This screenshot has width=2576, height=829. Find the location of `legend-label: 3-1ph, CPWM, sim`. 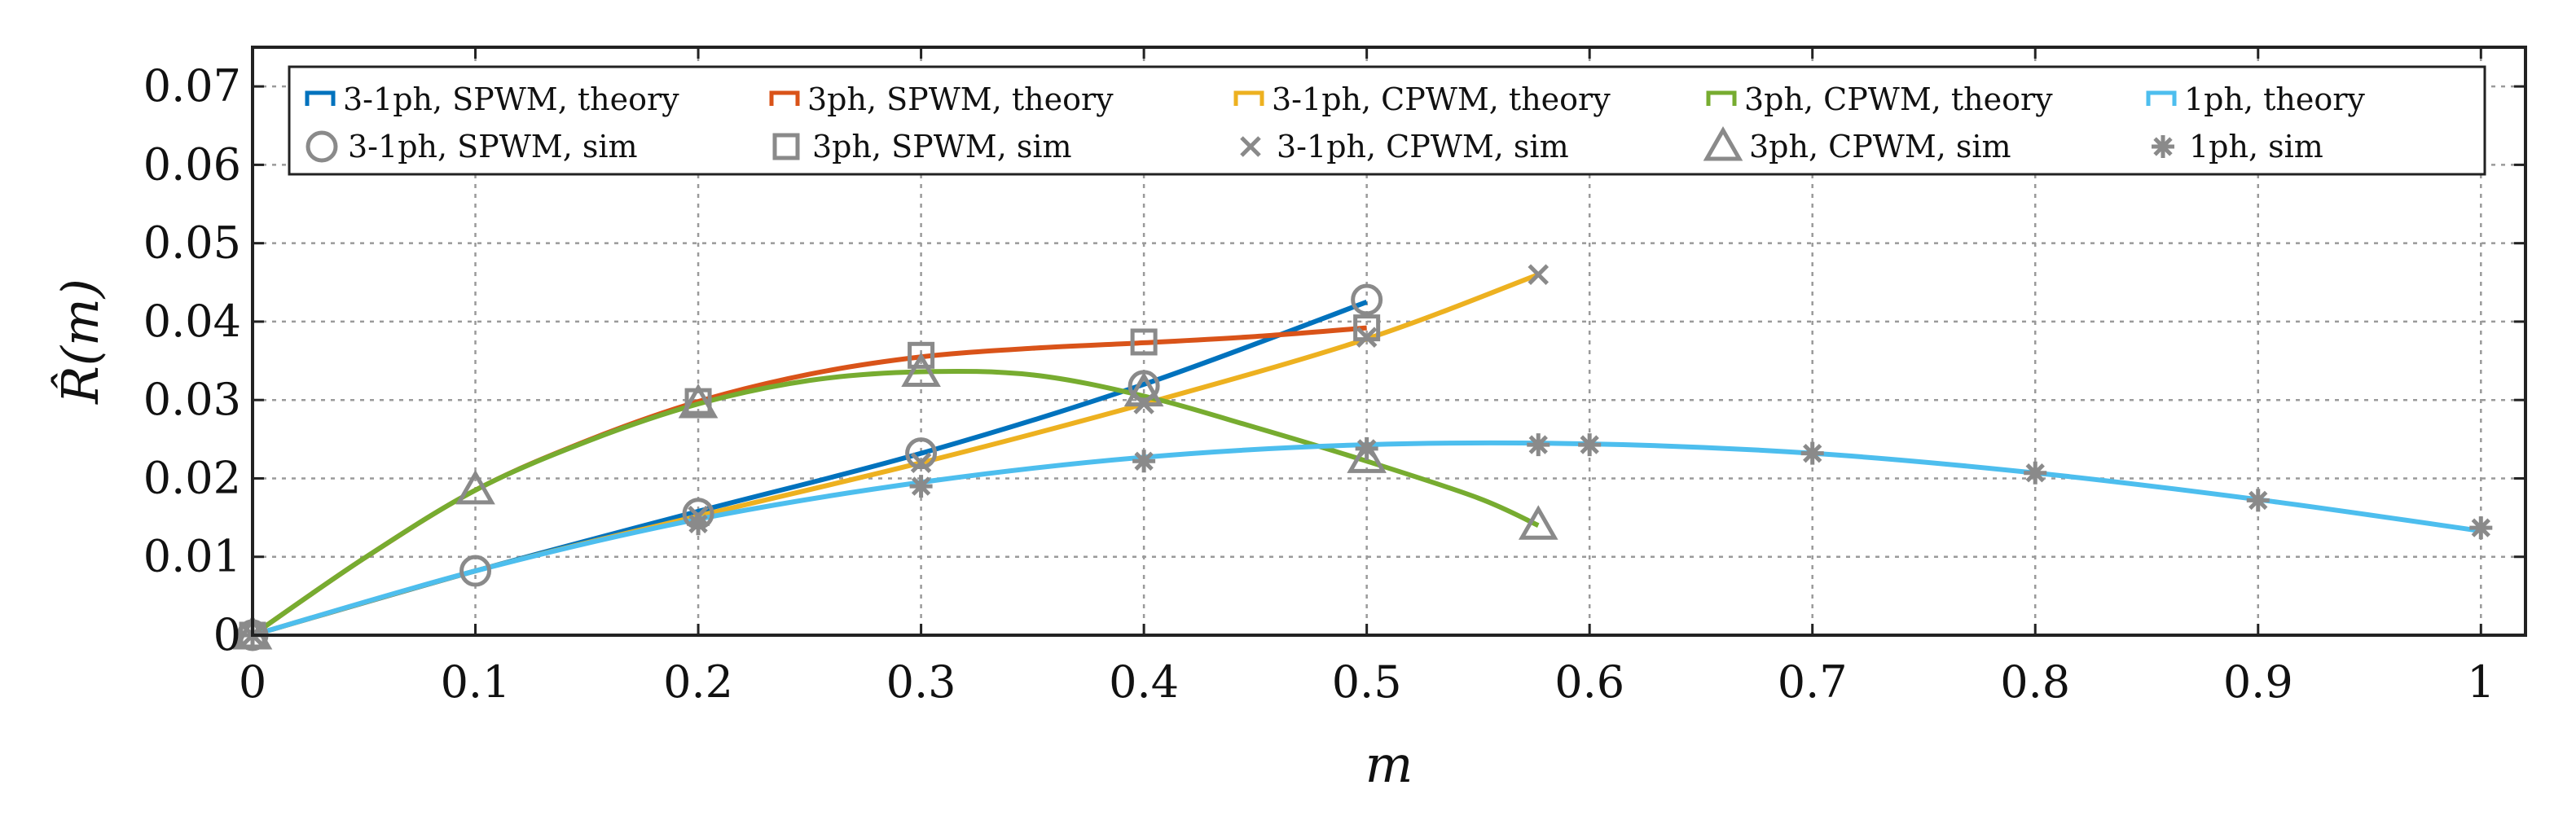

legend-label: 3-1ph, CPWM, sim is located at coordinates (1423, 146).